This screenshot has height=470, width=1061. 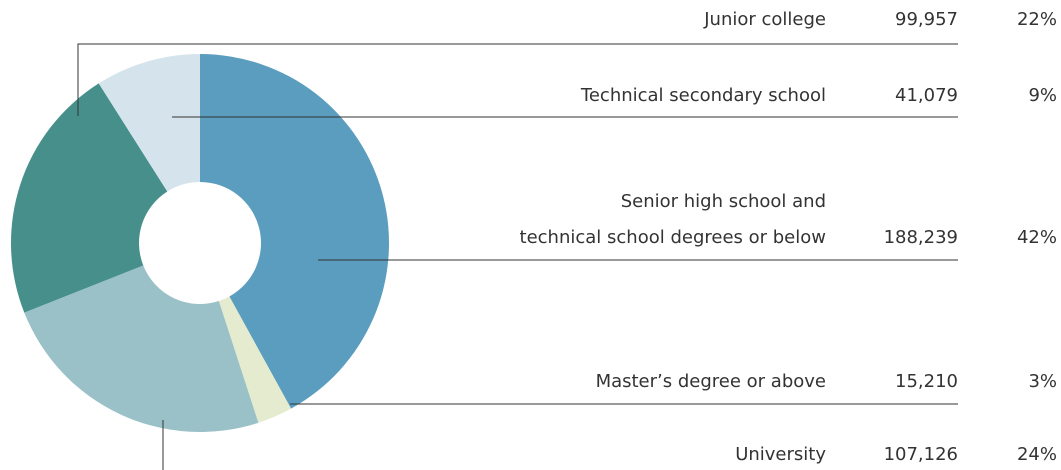 I want to click on value-label: 24%, so click(x=1037, y=454).